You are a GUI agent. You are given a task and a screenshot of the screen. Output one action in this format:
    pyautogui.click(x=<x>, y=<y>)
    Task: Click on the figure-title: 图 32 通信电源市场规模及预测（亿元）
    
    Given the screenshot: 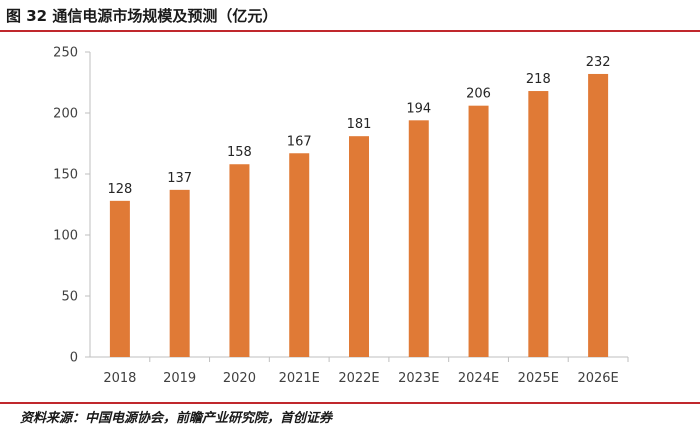 What is the action you would take?
    pyautogui.click(x=142, y=16)
    